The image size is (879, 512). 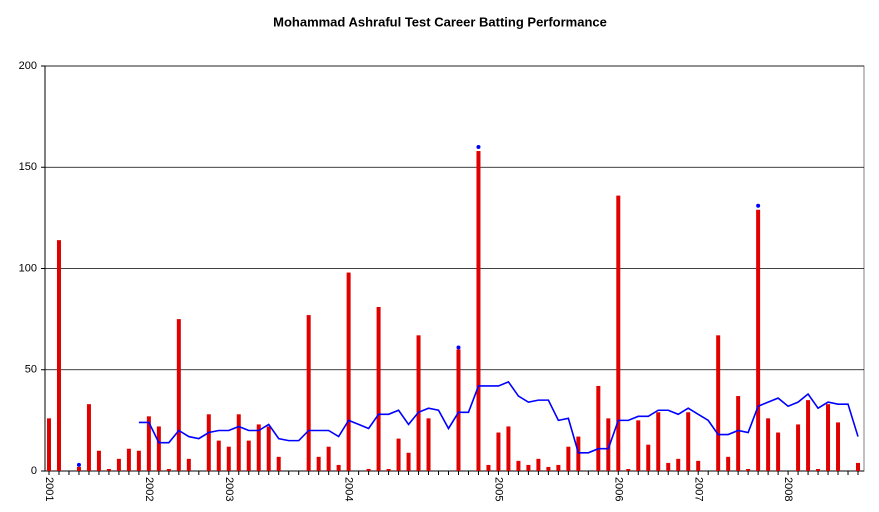 I want to click on x-tick-label: 2003, so click(x=229, y=489).